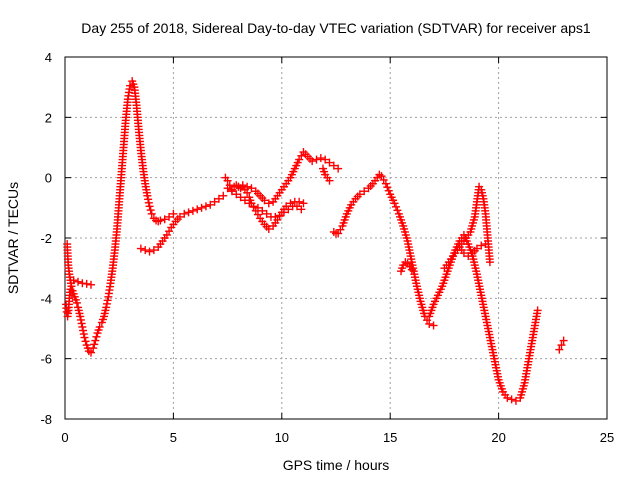 The image size is (640, 485). Describe the element at coordinates (64, 437) in the screenshot. I see `x-tick-label: 0` at that location.